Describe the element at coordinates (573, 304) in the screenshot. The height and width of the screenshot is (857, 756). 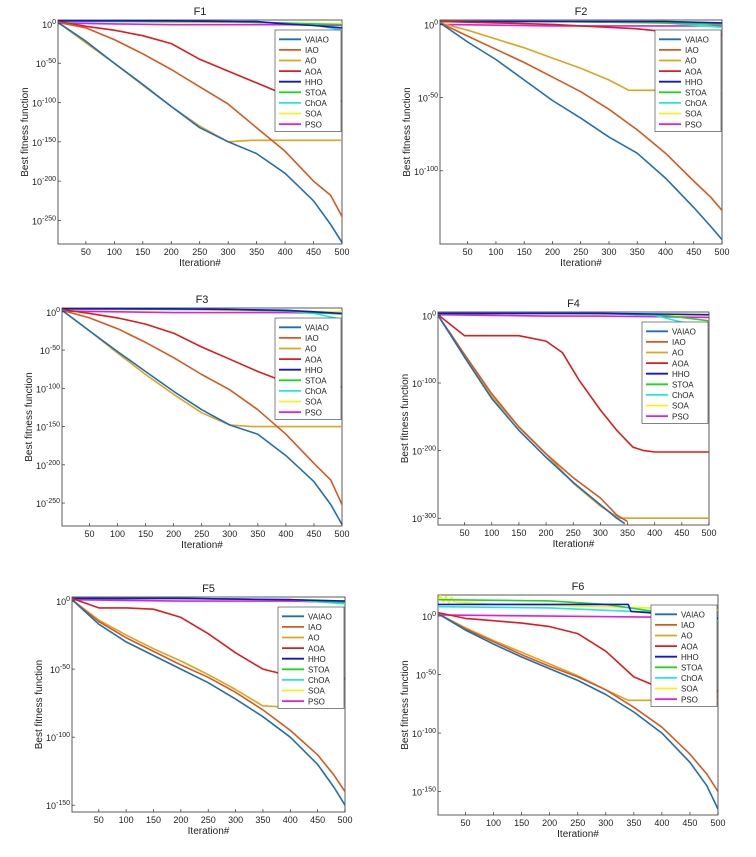
I see `chart-title: F4` at that location.